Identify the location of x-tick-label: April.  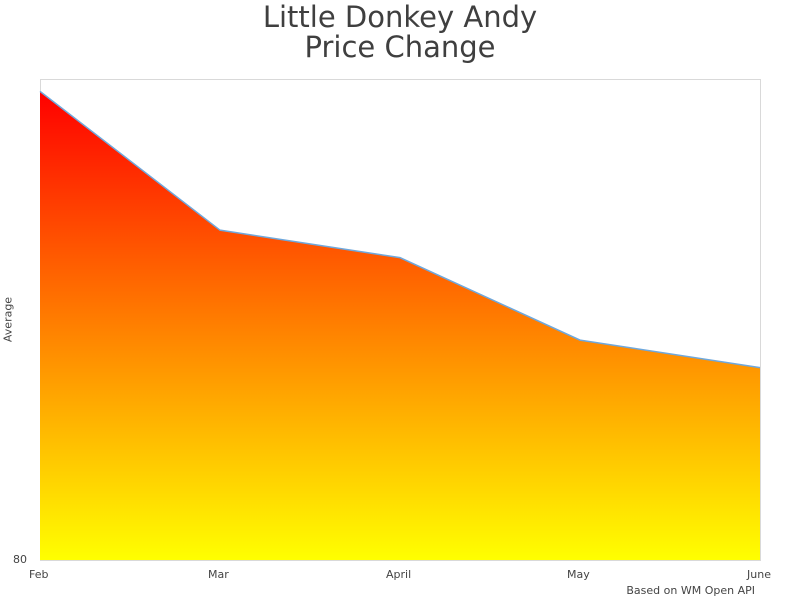
(399, 574).